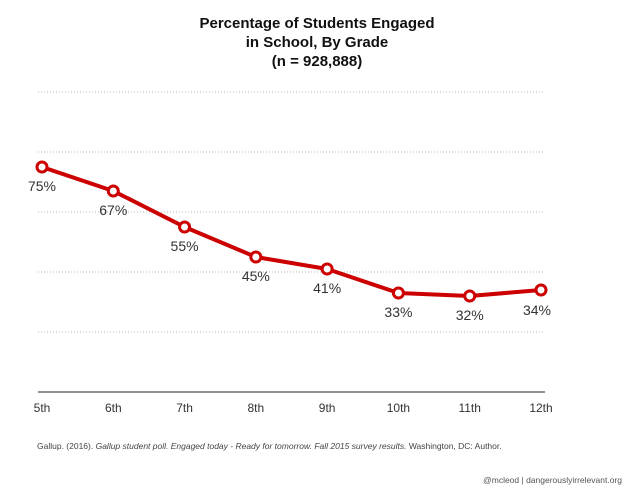  Describe the element at coordinates (398, 408) in the screenshot. I see `x-tick-label: 10th` at that location.